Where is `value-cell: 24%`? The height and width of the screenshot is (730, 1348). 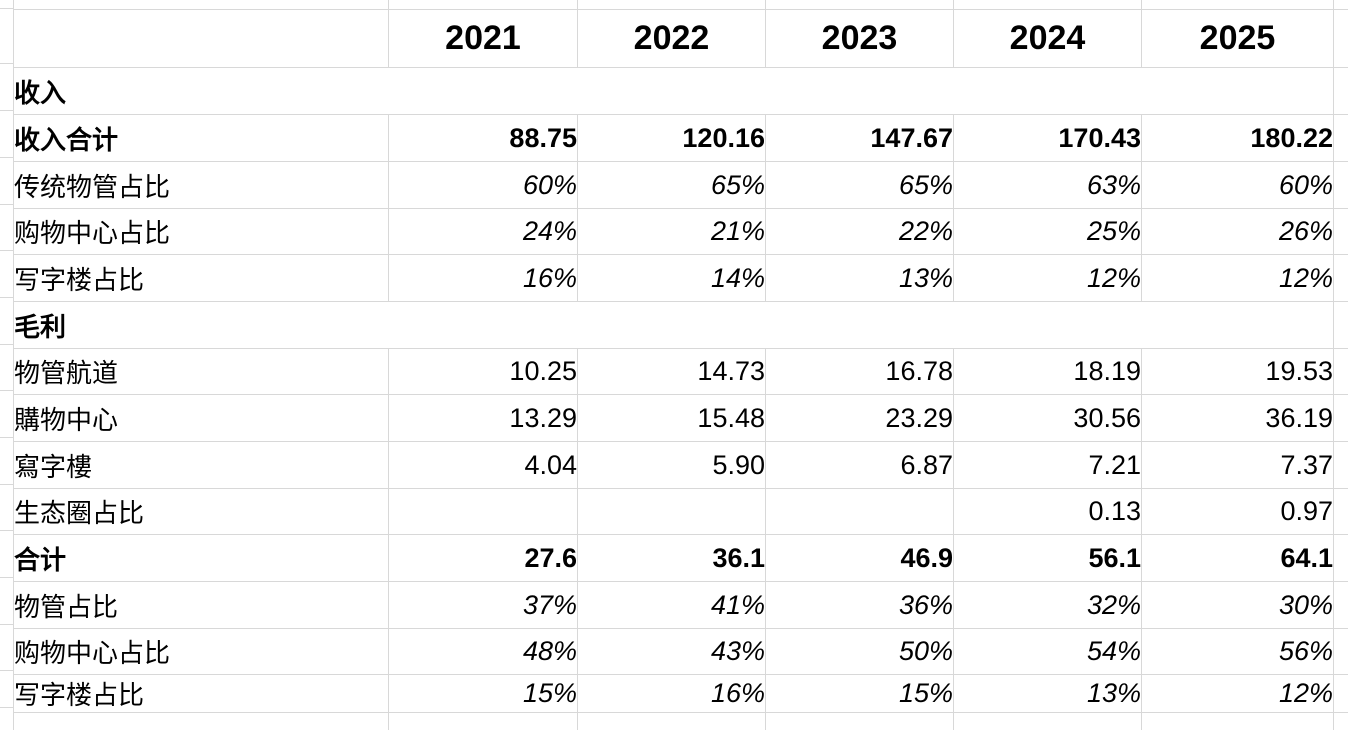 value-cell: 24% is located at coordinates (483, 231).